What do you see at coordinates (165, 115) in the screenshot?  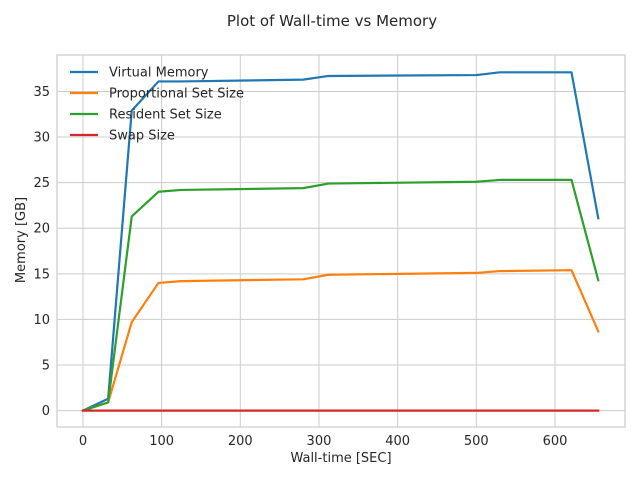 I see `legend-label-resident-set-size: Resident Set Size` at bounding box center [165, 115].